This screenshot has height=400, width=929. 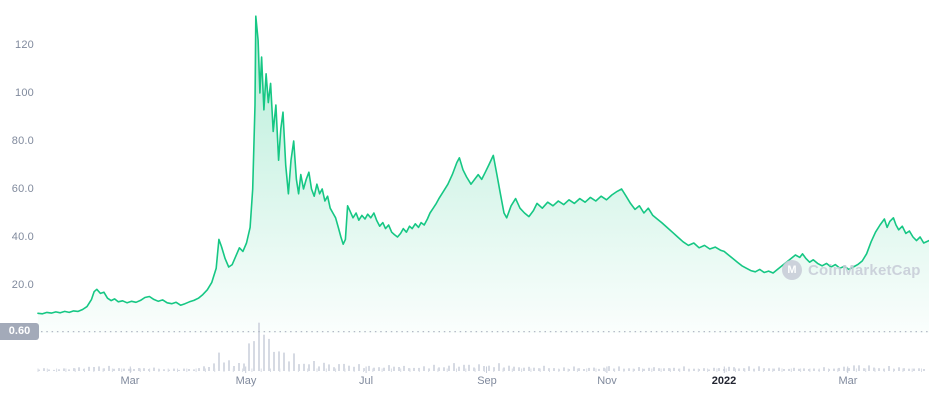 I want to click on y-axis-tick: 80.0, so click(x=22, y=141).